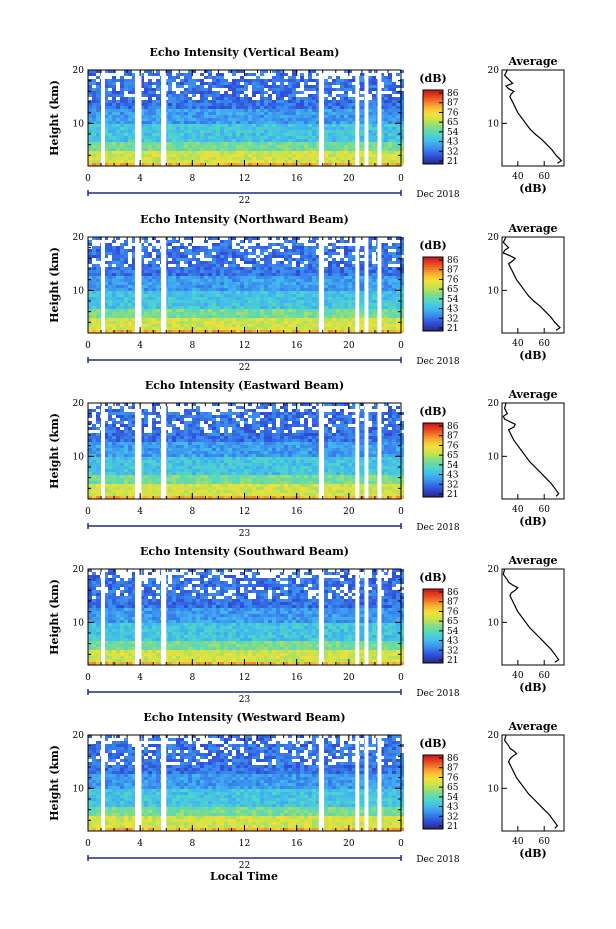 The width and height of the screenshot is (616, 929). What do you see at coordinates (244, 52) in the screenshot?
I see `panel-title: Echo Intensity (Vertical Beam)` at bounding box center [244, 52].